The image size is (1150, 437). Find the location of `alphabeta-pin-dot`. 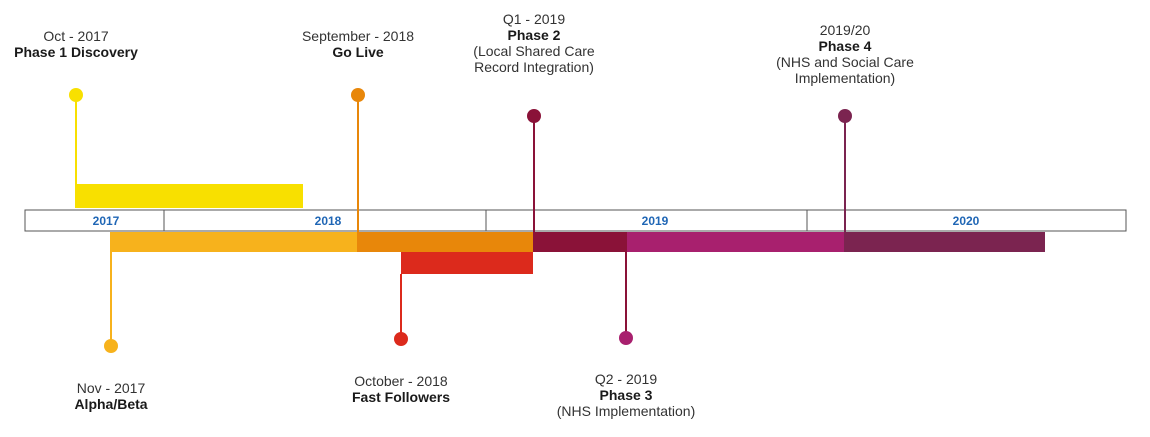

alphabeta-pin-dot is located at coordinates (111, 346).